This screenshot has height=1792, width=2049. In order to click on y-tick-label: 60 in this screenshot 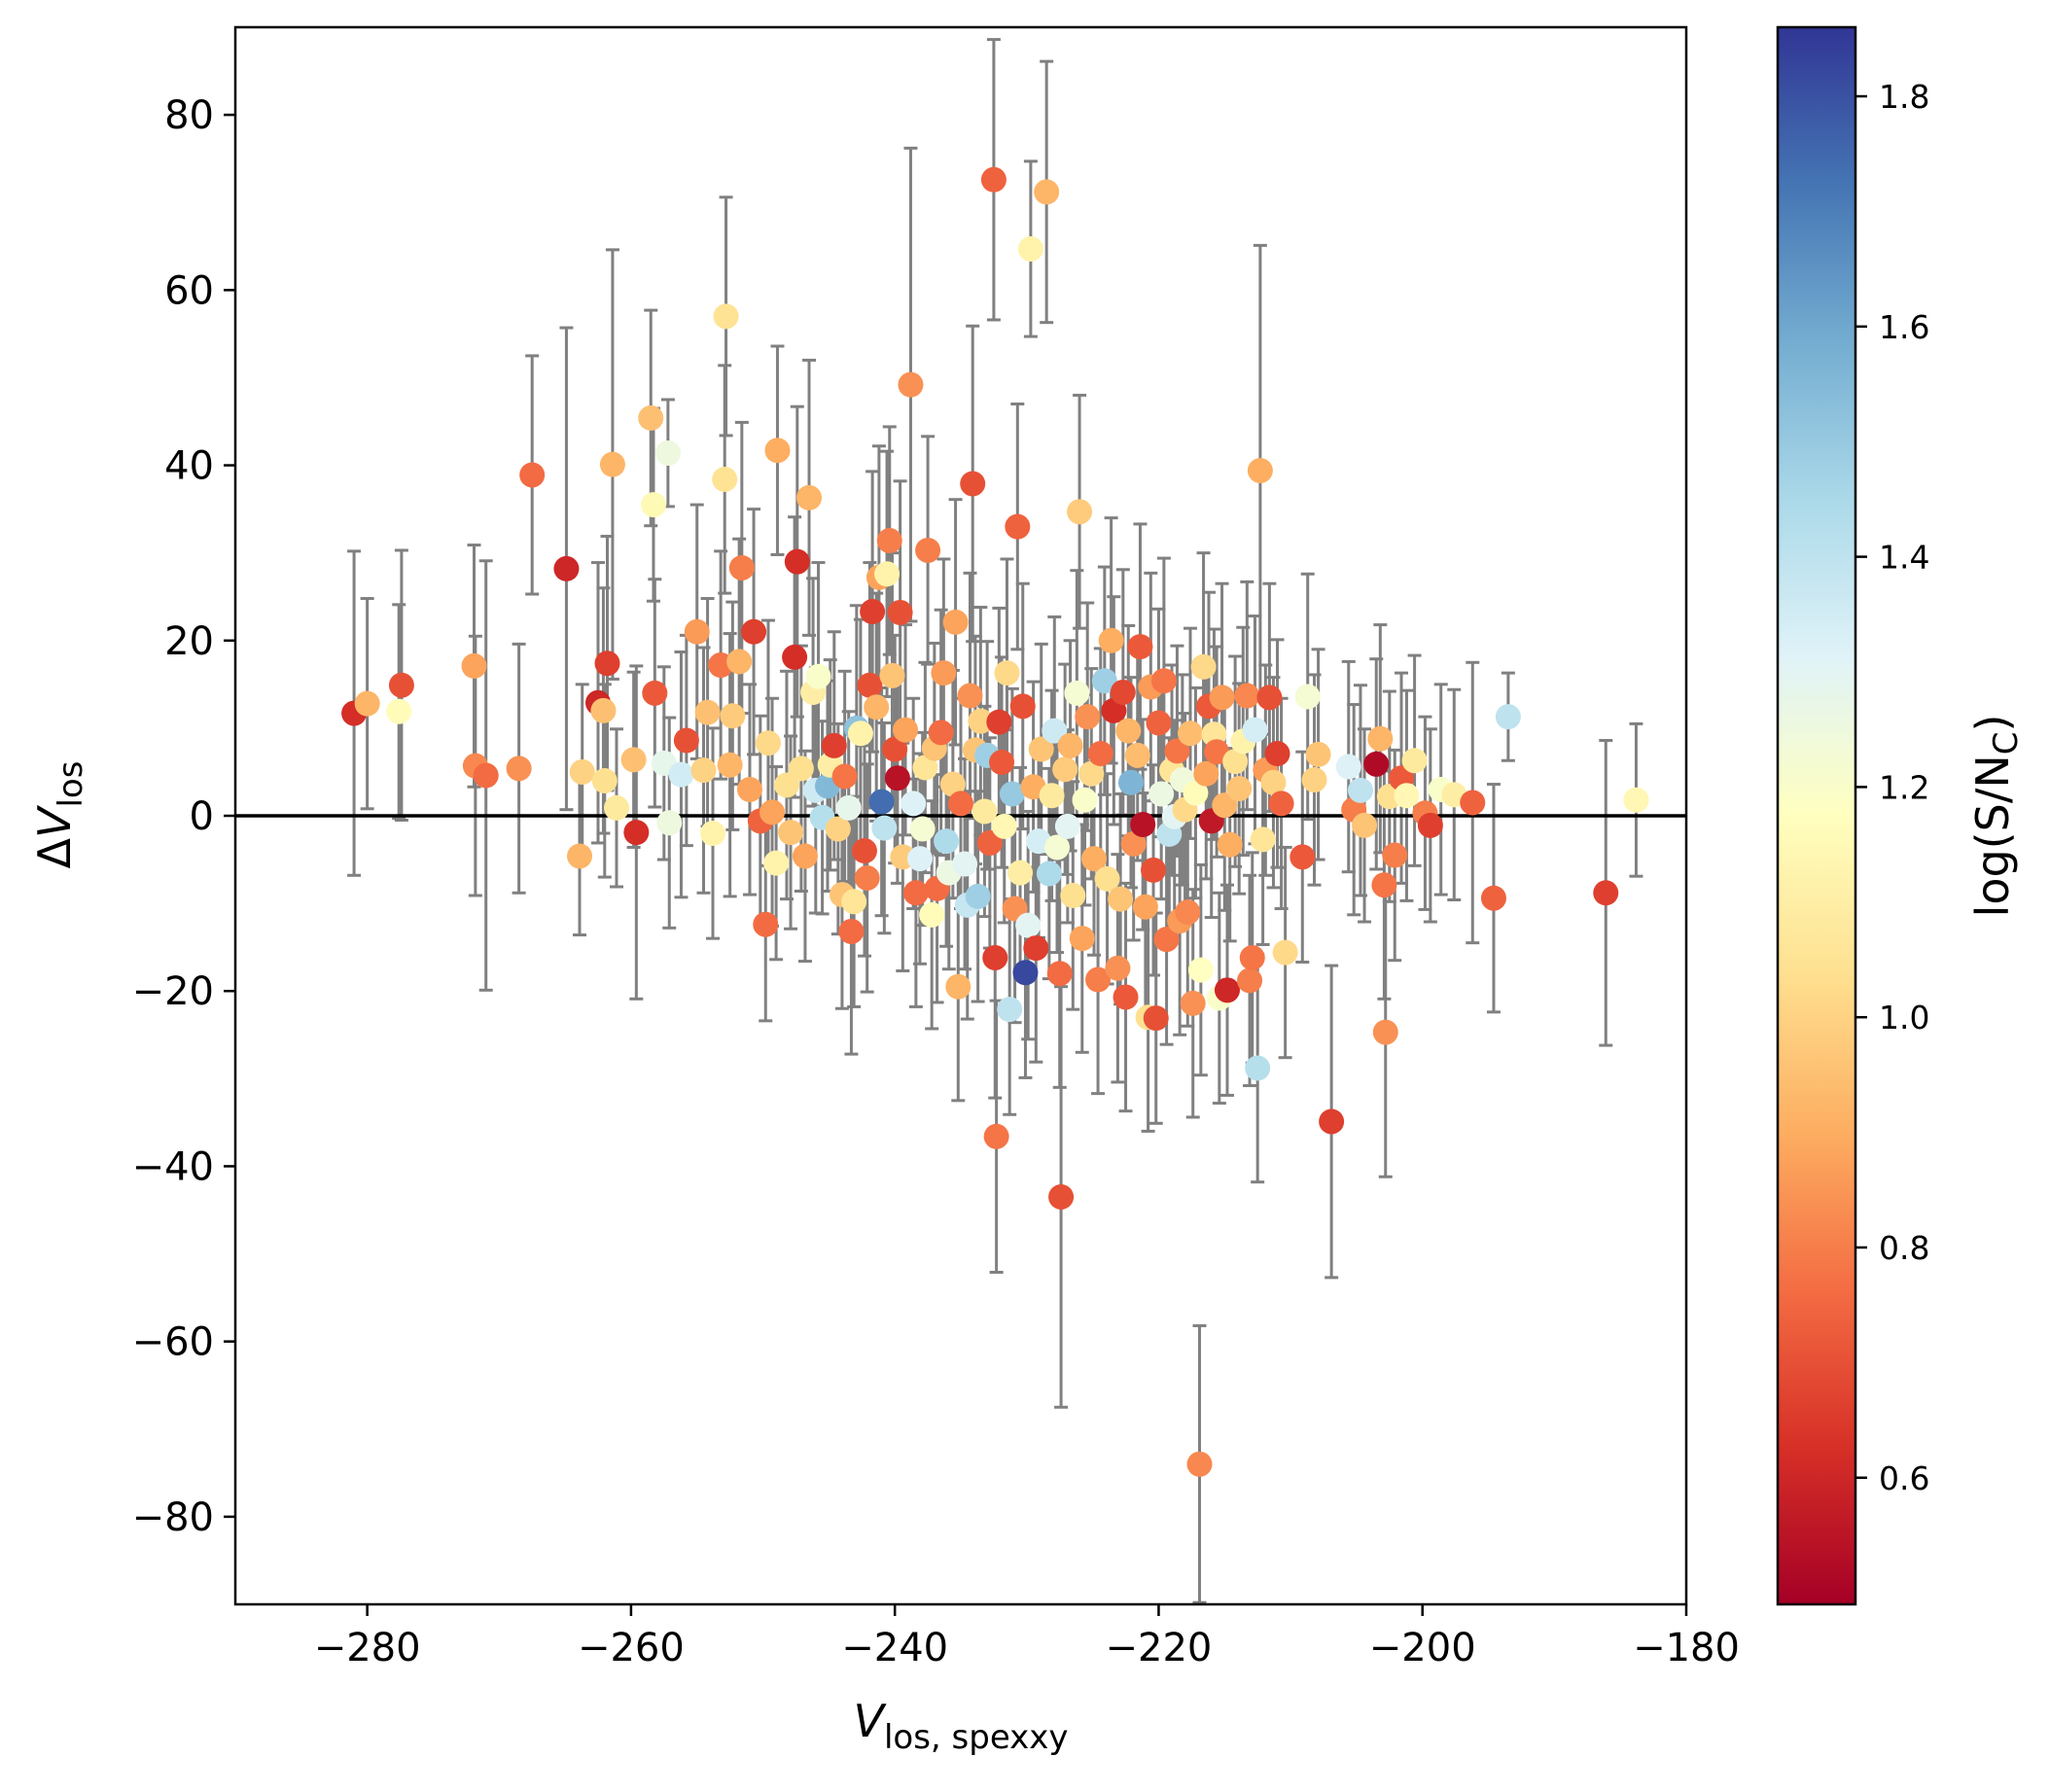, I will do `click(189, 290)`.